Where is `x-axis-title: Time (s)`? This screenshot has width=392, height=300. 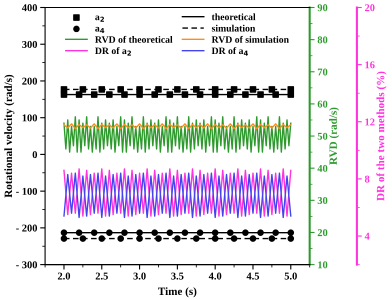
x-axis-title: Time (s) is located at coordinates (177, 292).